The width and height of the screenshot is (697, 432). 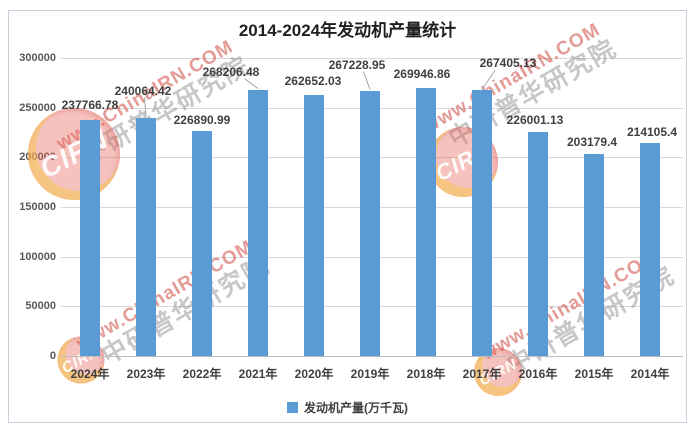 What do you see at coordinates (538, 243) in the screenshot?
I see `bar-2016年` at bounding box center [538, 243].